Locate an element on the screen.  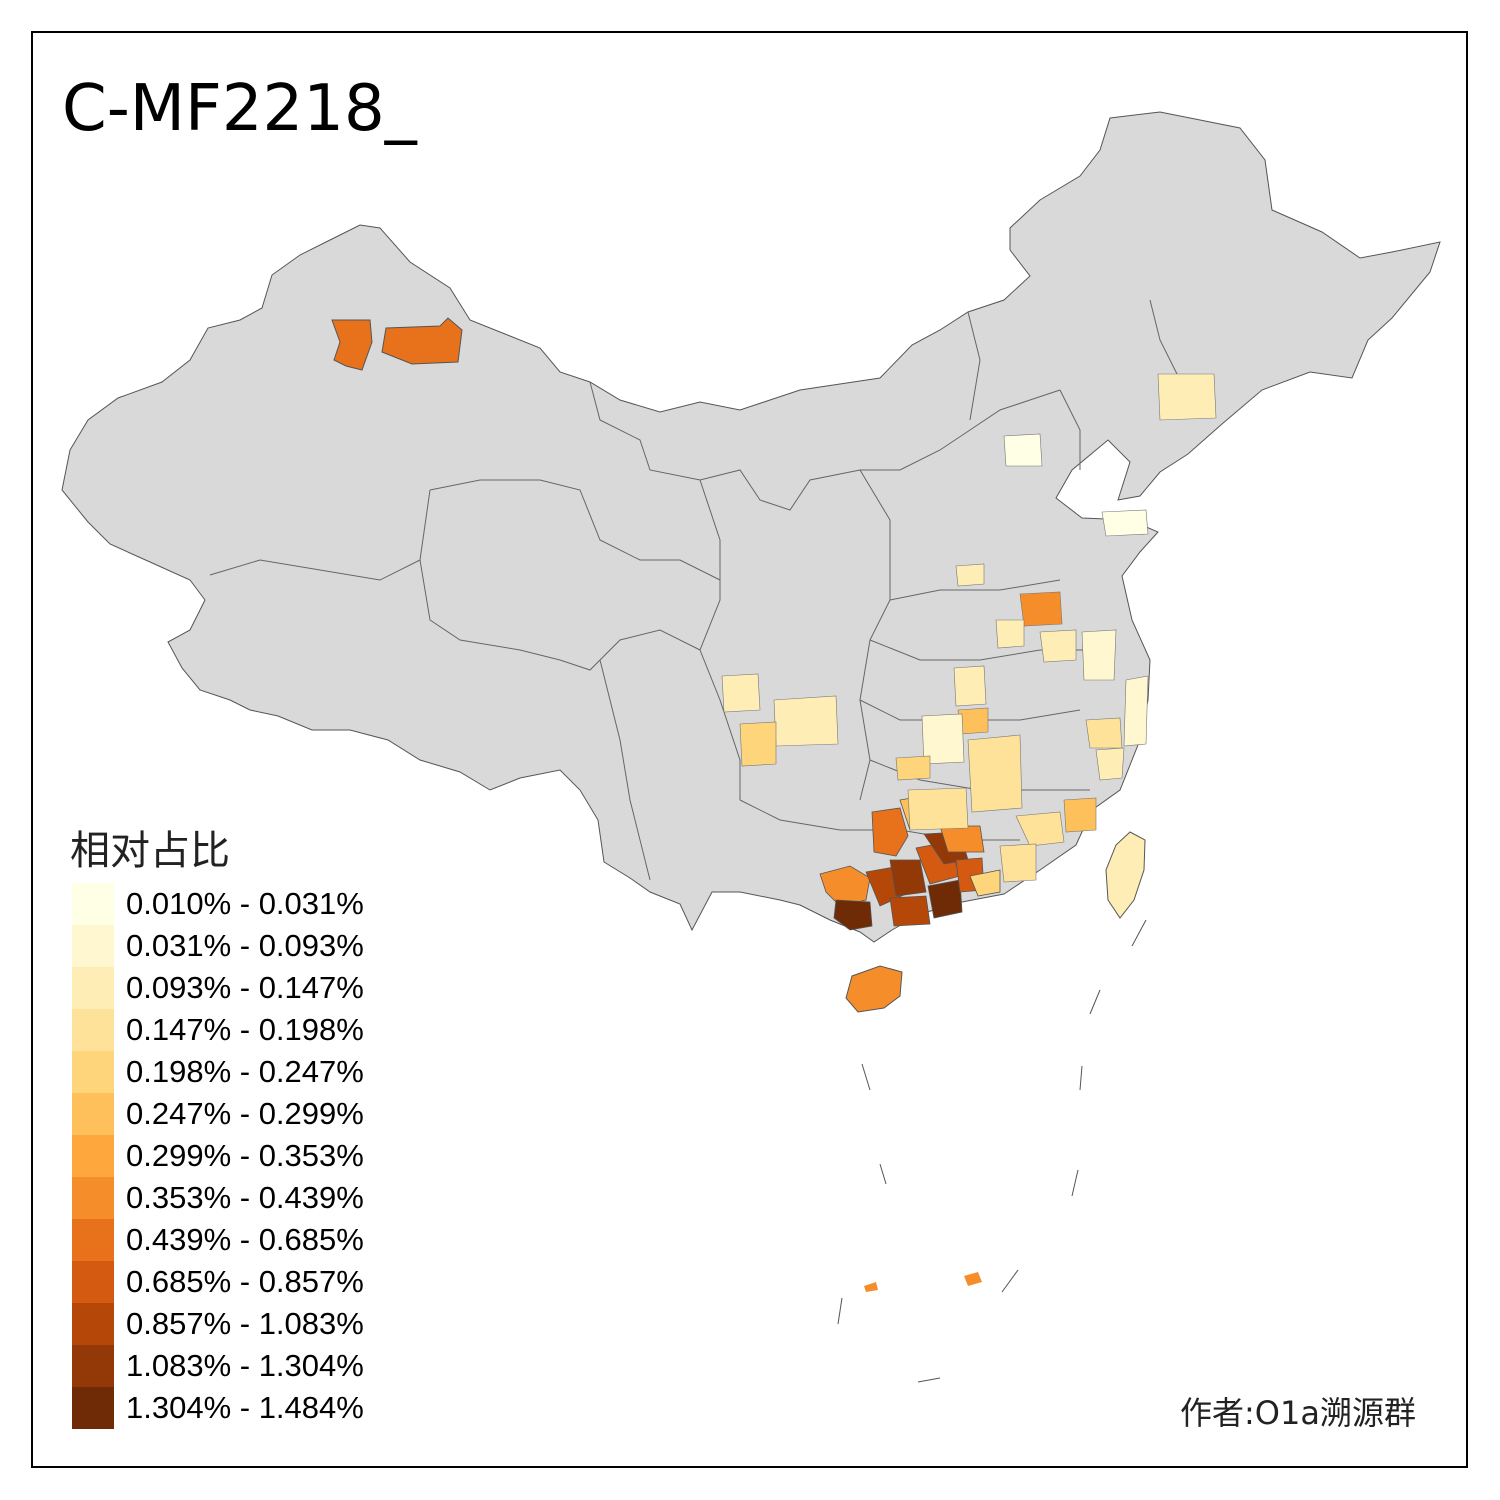
hainan is located at coordinates (874, 989).